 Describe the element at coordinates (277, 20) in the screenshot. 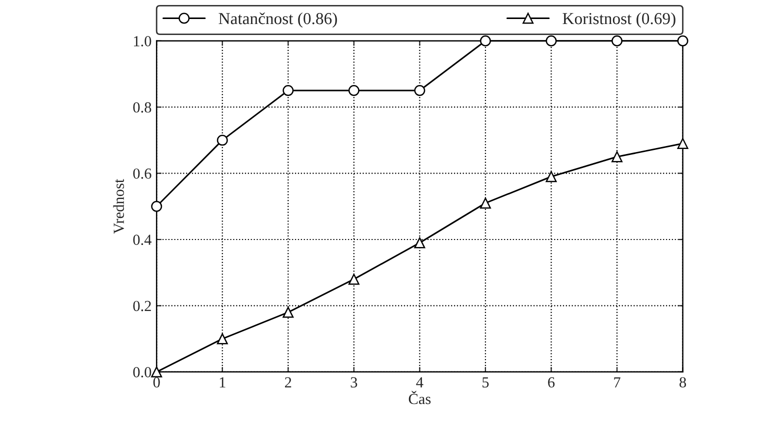

I see `legend-label: Natančnost (0.86)` at that location.